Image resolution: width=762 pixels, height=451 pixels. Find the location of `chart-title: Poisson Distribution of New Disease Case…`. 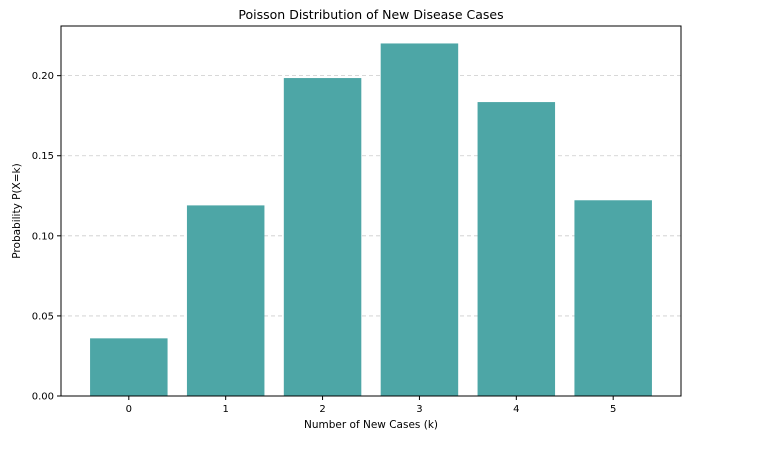

chart-title: Poisson Distribution of New Disease Case… is located at coordinates (370, 14).